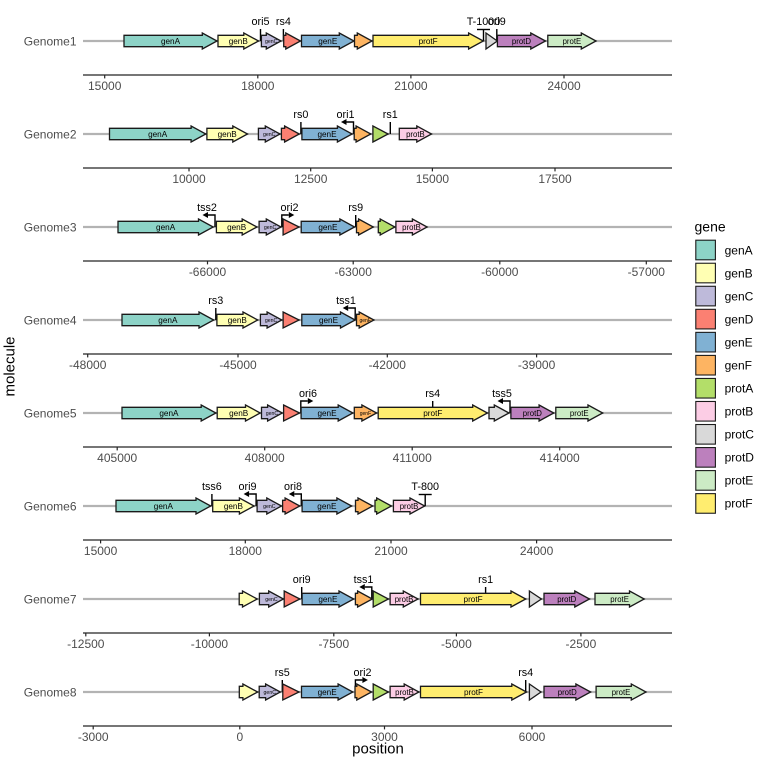  Describe the element at coordinates (484, 22) in the screenshot. I see `svg-text: T-1000` at that location.